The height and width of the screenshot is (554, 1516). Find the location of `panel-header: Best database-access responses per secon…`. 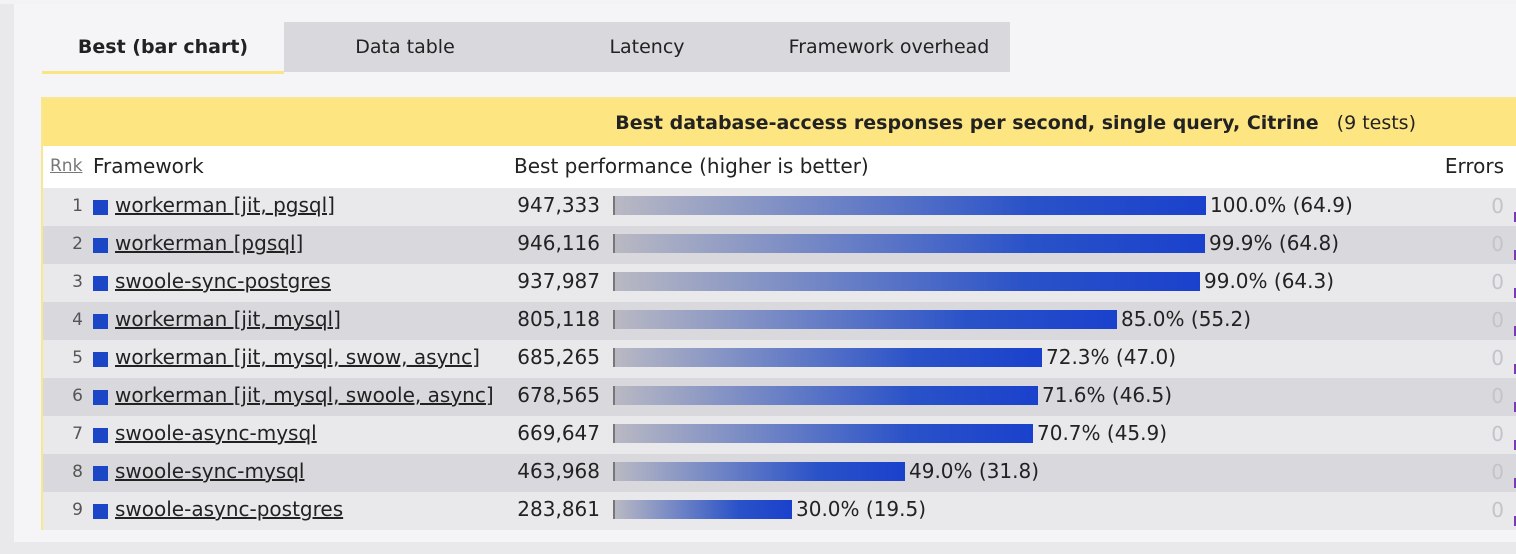

panel-header: Best database-access responses per secon… is located at coordinates (779, 122).